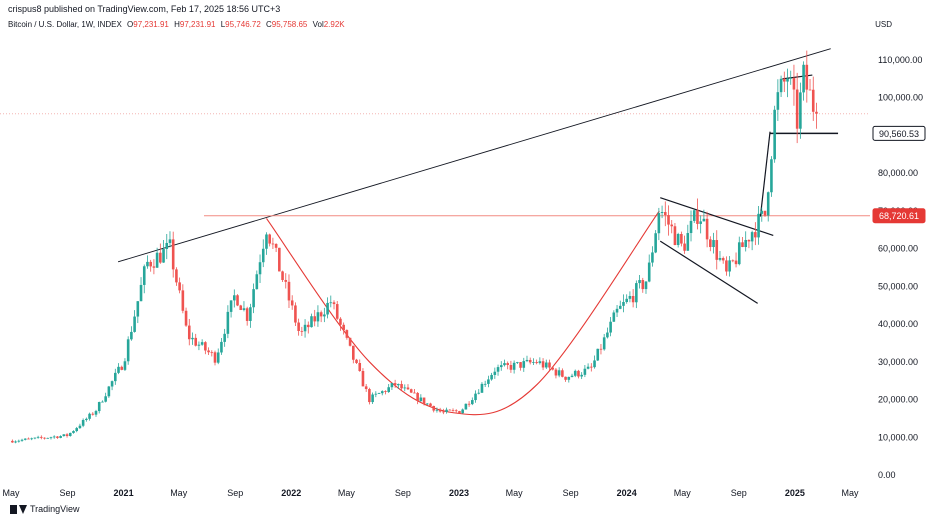  What do you see at coordinates (898, 437) in the screenshot?
I see `y-tick-label: 10,000.00` at bounding box center [898, 437].